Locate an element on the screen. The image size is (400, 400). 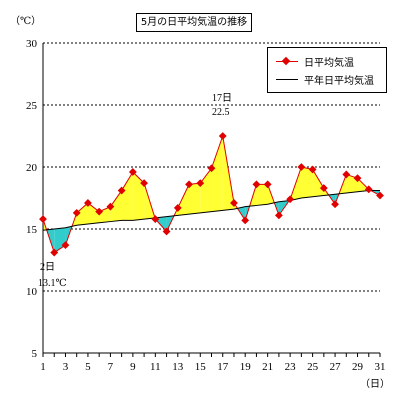
annotation-min-value: 13.1℃ is located at coordinates (52, 283).